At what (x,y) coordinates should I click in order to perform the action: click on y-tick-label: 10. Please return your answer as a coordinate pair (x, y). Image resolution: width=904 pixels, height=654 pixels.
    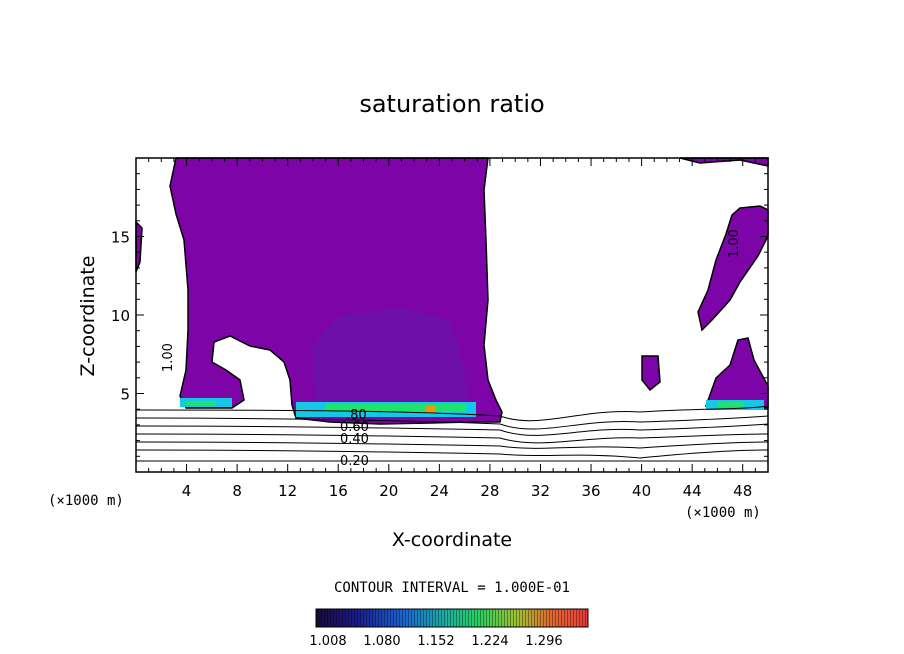
    Looking at the image, I should click on (120, 316).